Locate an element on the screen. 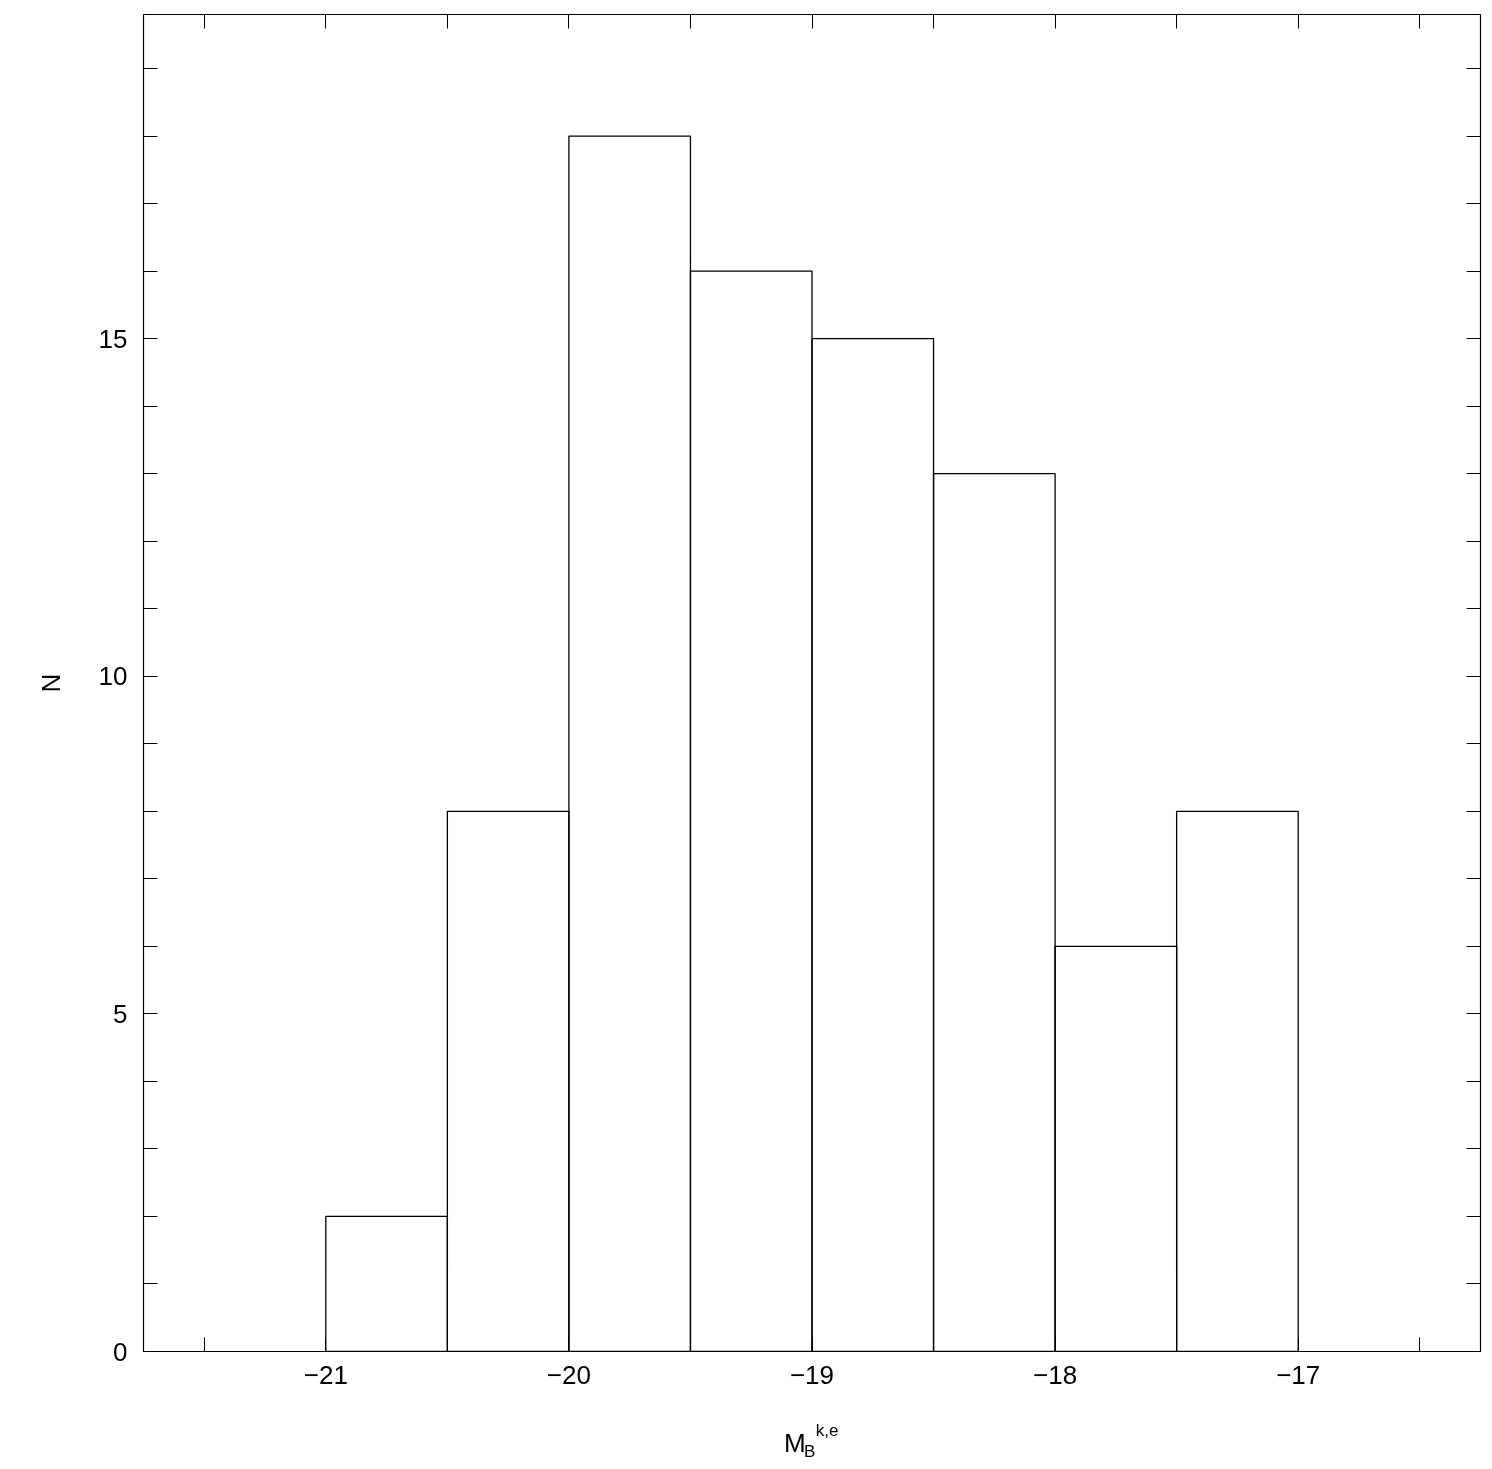  x-tick-label: −19 is located at coordinates (812, 1374).